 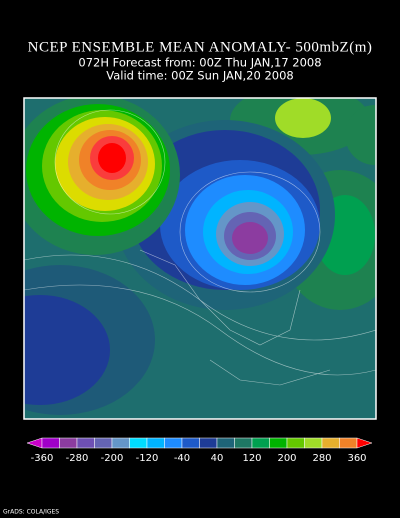 What do you see at coordinates (31, 512) in the screenshot?
I see `credit: GrADS: COLA/IGES` at bounding box center [31, 512].